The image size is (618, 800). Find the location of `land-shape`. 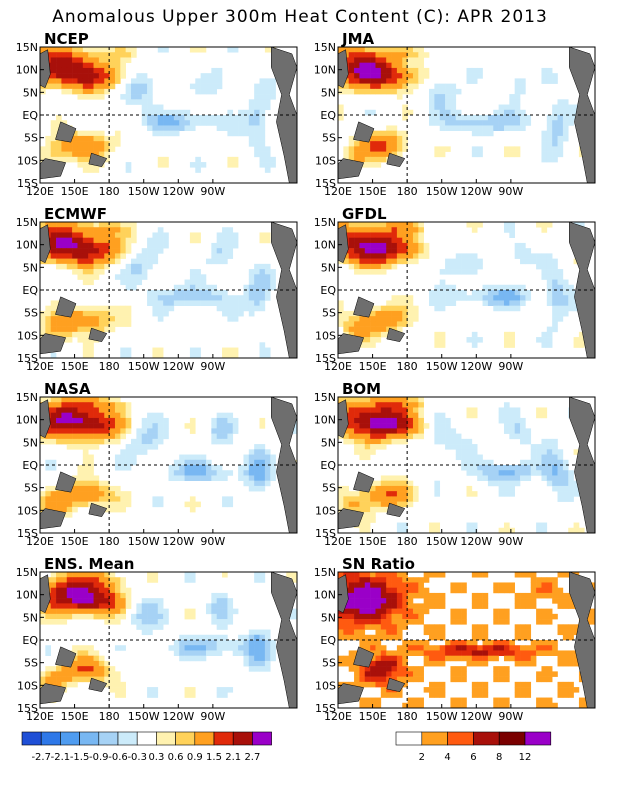

land-shape is located at coordinates (66, 657).